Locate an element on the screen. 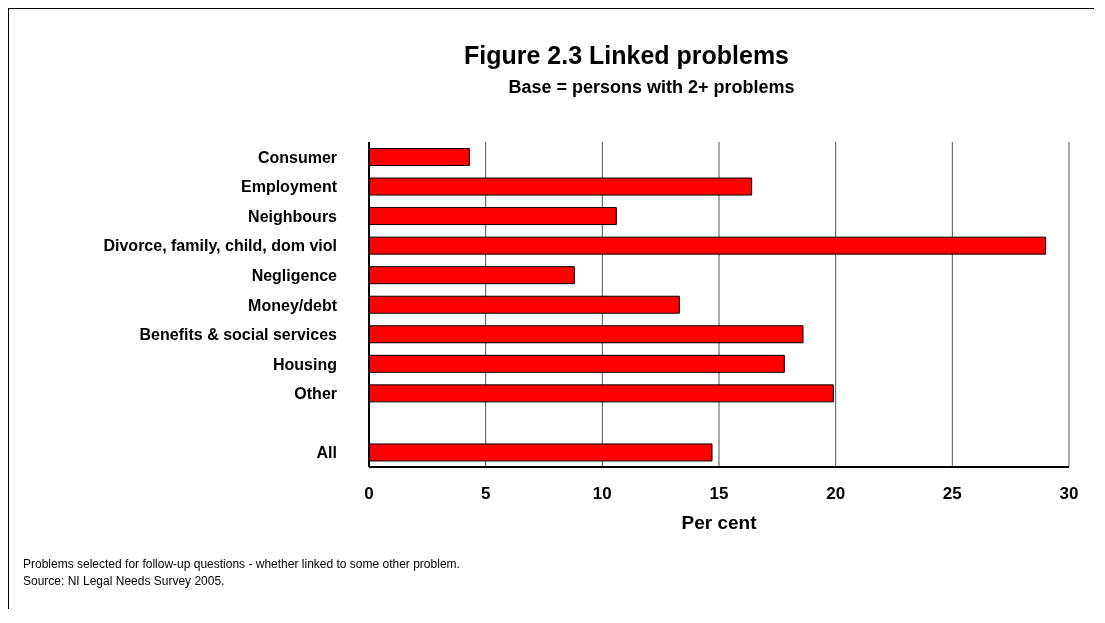  y-tick-label: Other is located at coordinates (315, 394).